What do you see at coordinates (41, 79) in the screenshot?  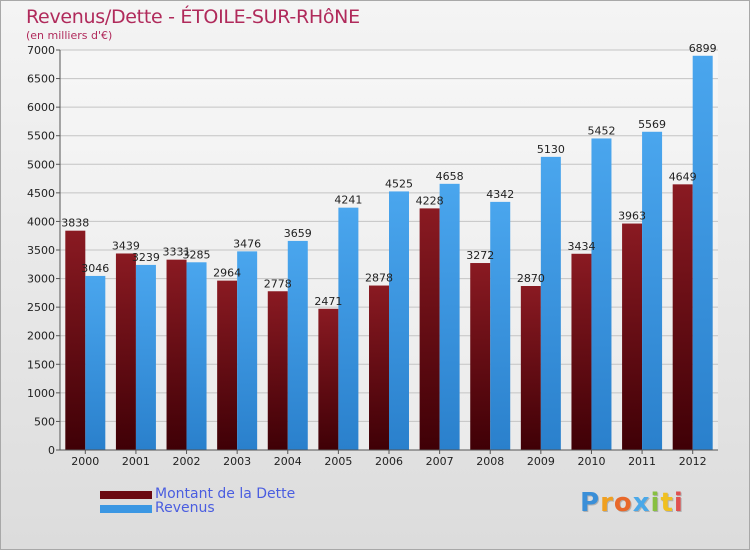 I see `y-tick-label: 6500` at bounding box center [41, 79].